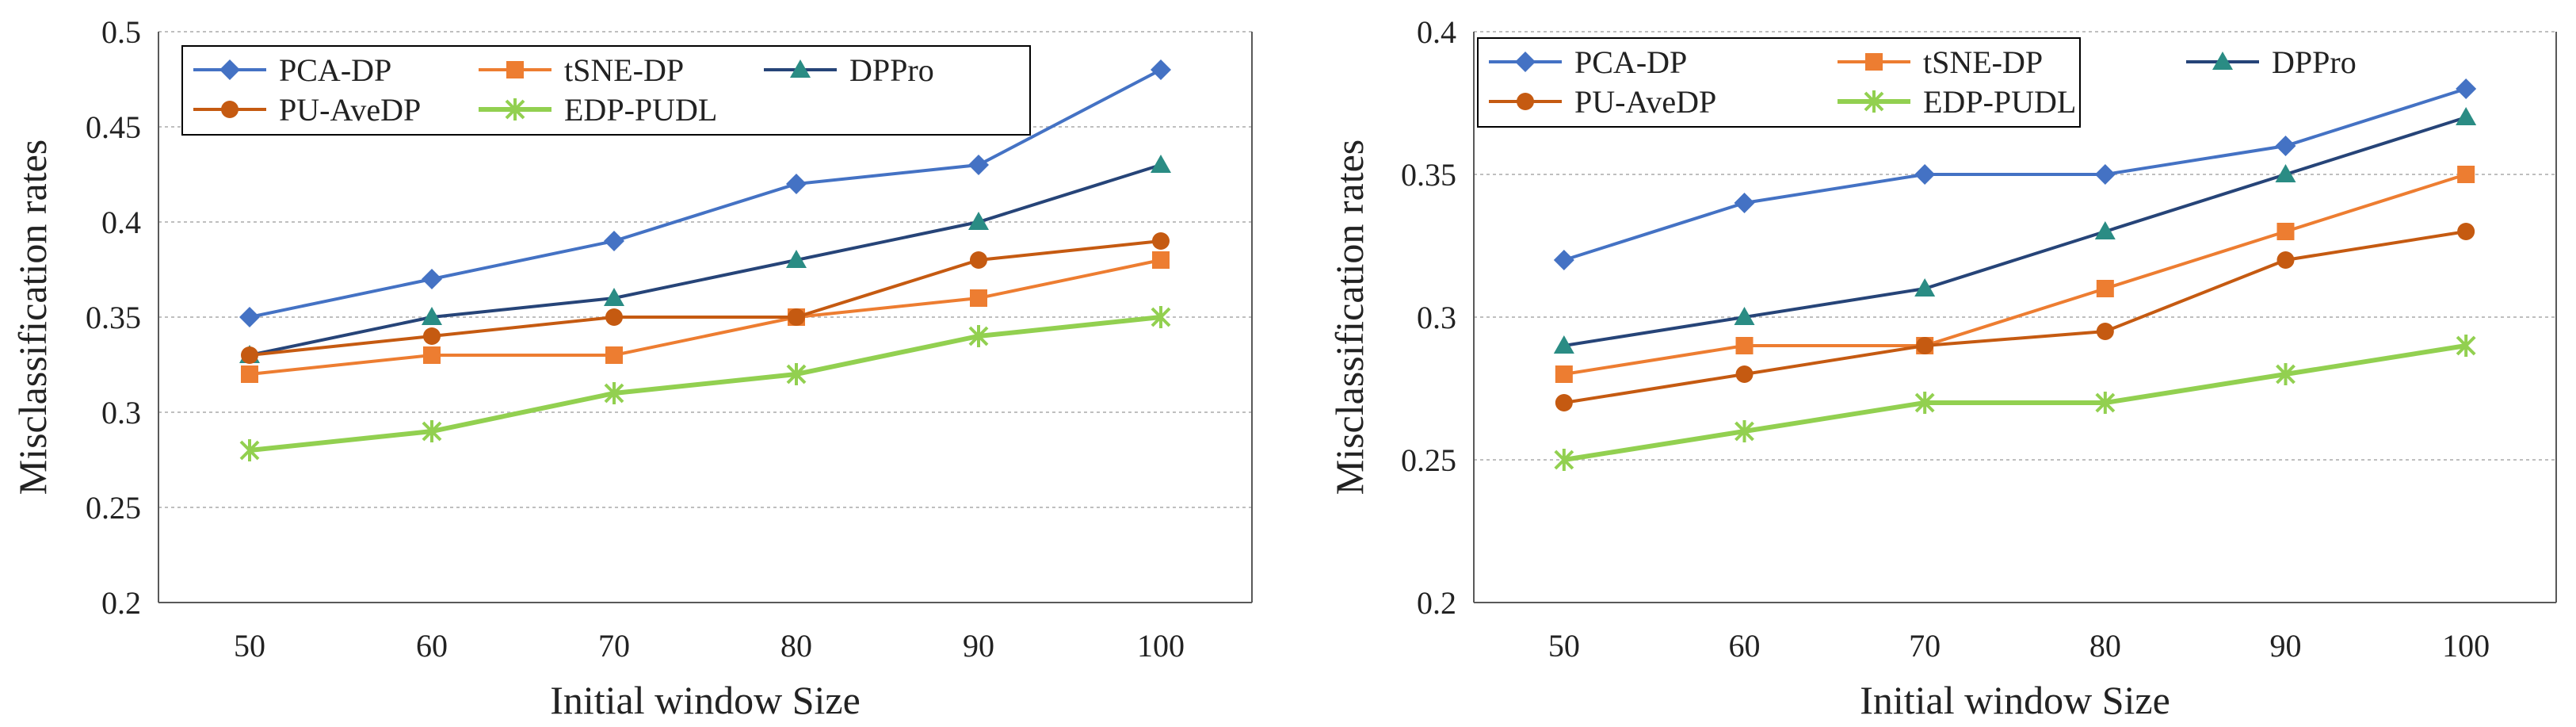  I want to click on x-tick-label: 50, so click(249, 646).